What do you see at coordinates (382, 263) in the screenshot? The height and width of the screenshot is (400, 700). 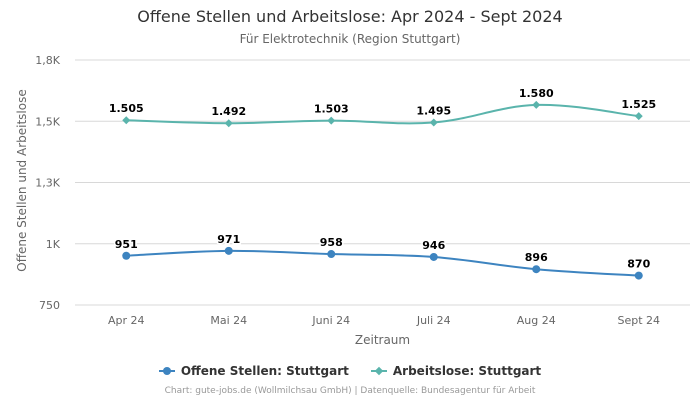 I see `series-line-offene-stellen` at bounding box center [382, 263].